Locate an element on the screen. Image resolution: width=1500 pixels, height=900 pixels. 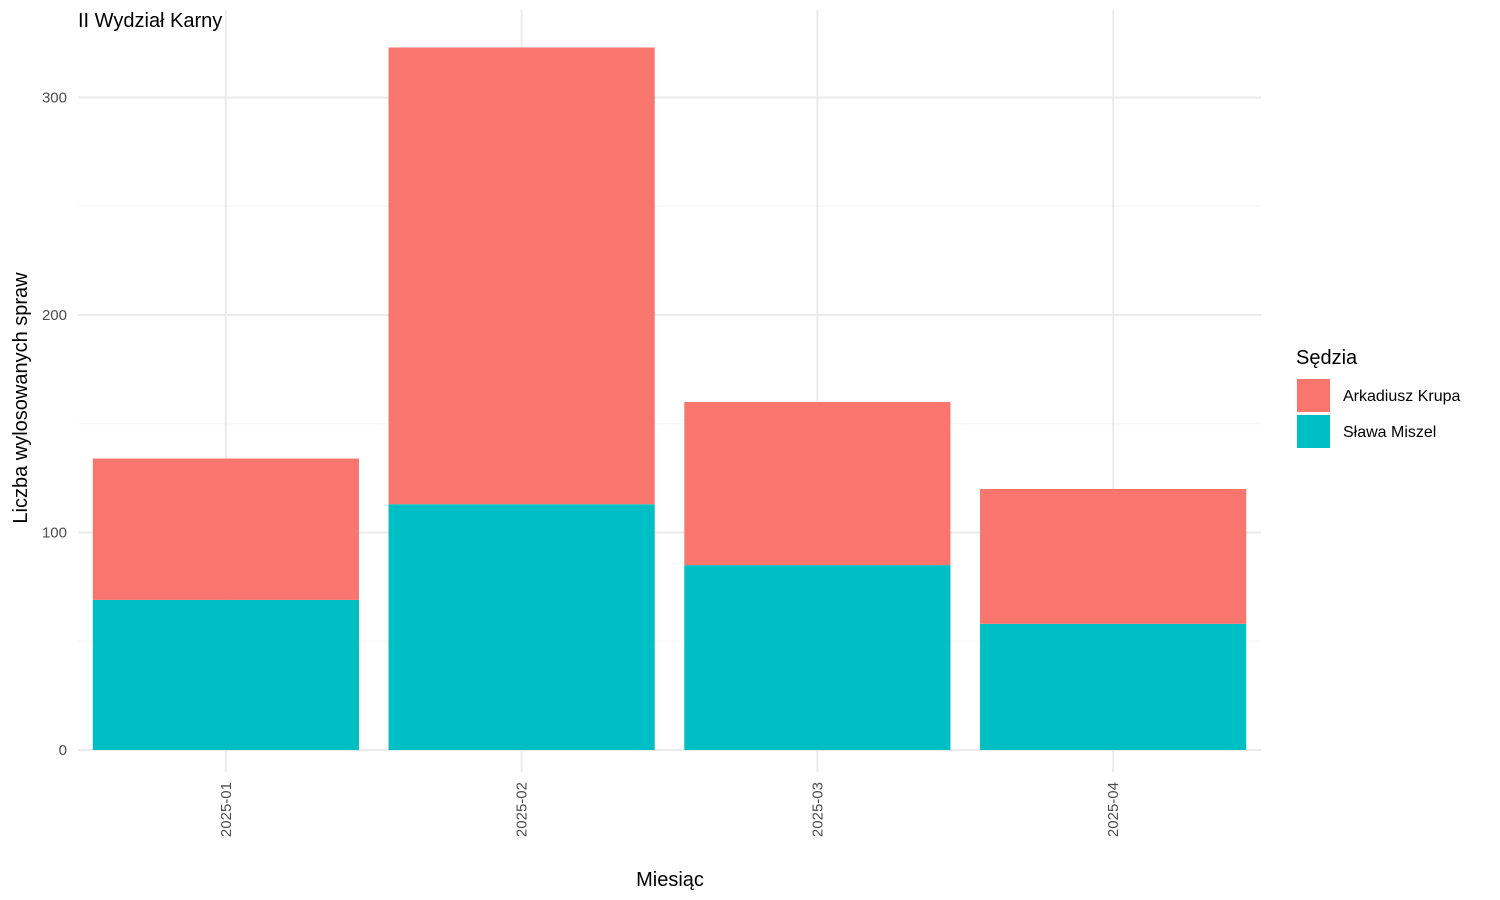
y-tick-label: 100 is located at coordinates (54, 533).